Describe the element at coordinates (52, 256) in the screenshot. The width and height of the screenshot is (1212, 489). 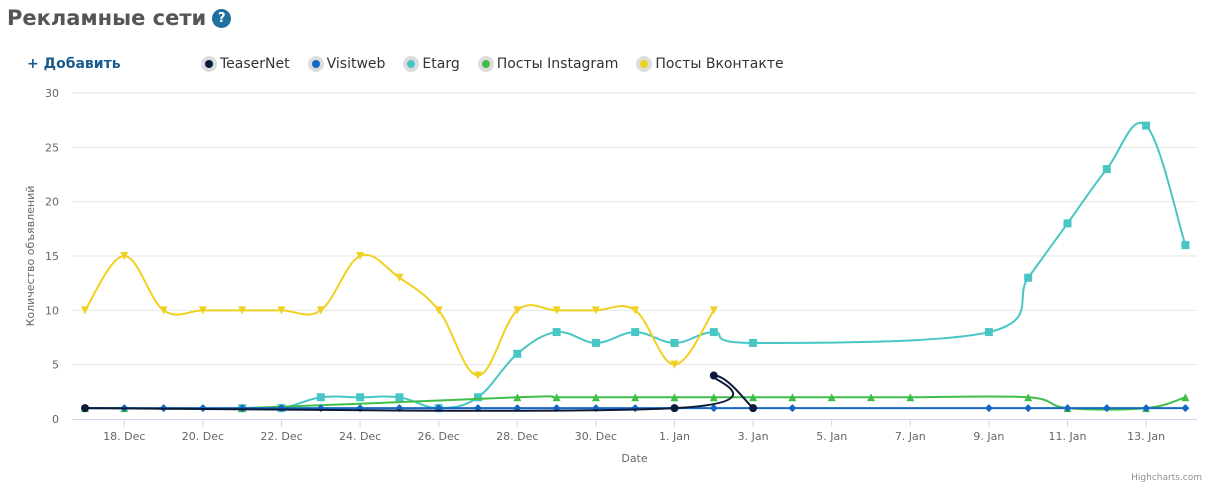
I see `y-tick-label: 15` at that location.